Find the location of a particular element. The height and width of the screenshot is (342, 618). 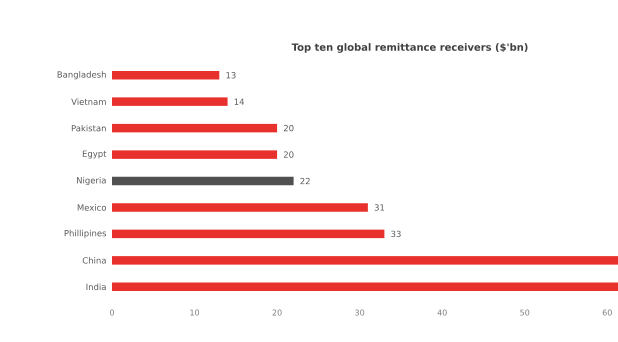

data-label: 14 is located at coordinates (239, 101).